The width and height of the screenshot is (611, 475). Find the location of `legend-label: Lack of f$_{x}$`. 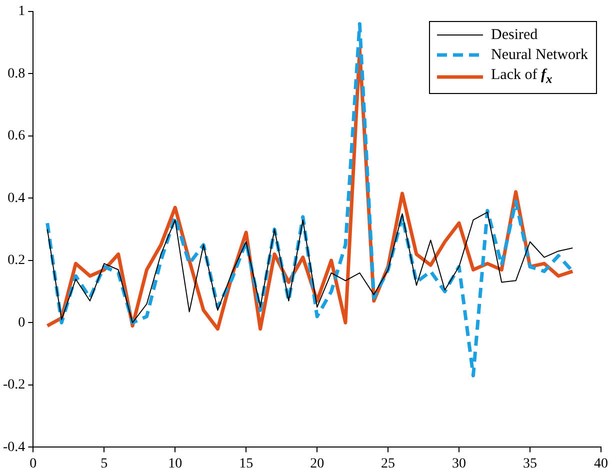

legend-label: Lack of f$_{x}$ is located at coordinates (521, 77).